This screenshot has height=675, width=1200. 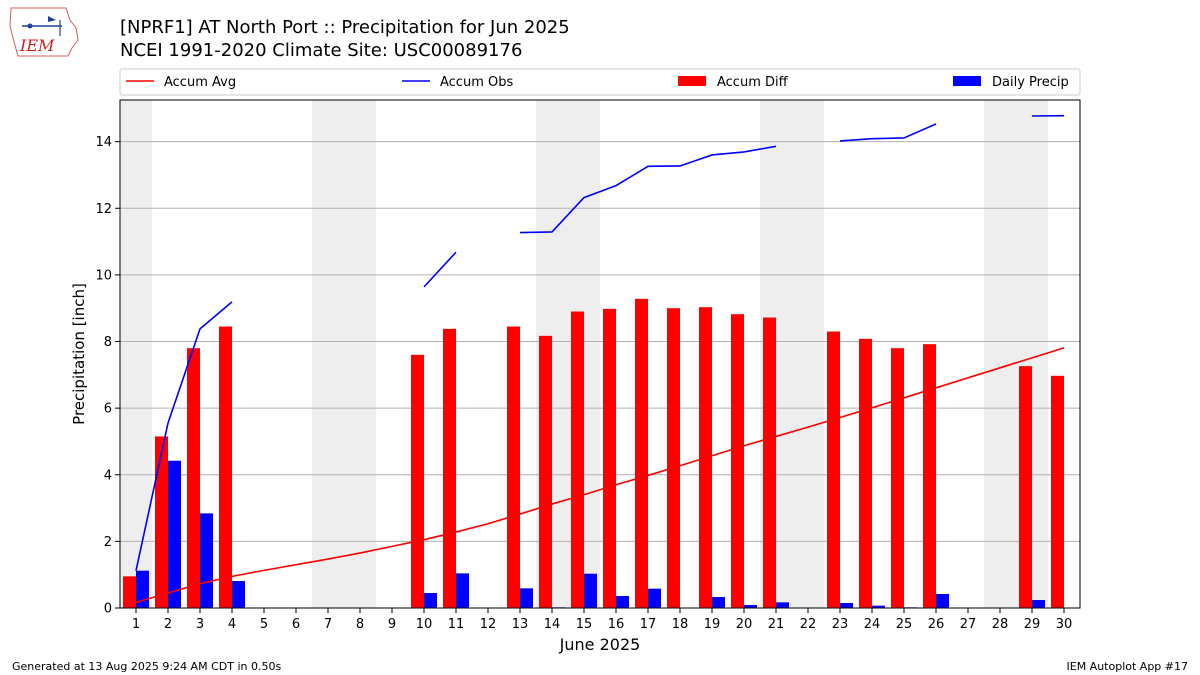 What do you see at coordinates (712, 624) in the screenshot?
I see `x-tick-label-19: 19` at bounding box center [712, 624].